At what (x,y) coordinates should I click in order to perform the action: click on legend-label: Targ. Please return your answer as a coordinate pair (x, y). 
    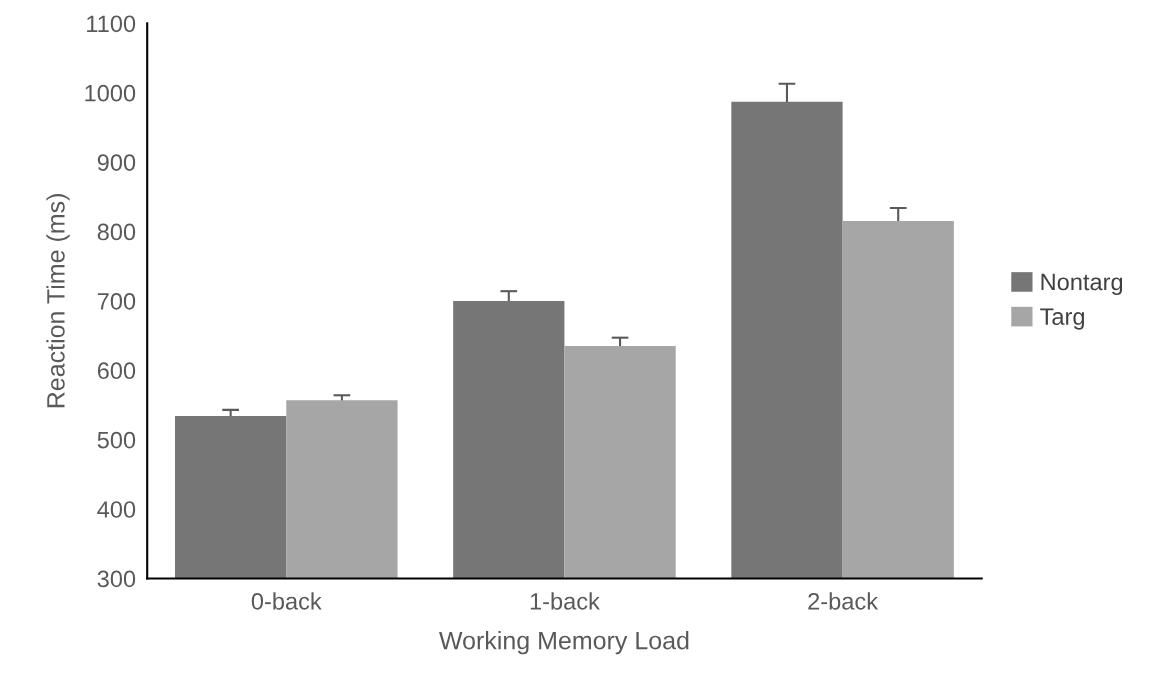
    Looking at the image, I should click on (1062, 319).